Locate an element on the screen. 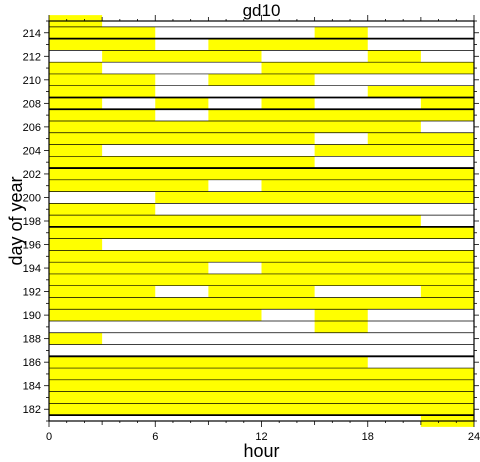  y-tick-label: 198 is located at coordinates (32, 222).